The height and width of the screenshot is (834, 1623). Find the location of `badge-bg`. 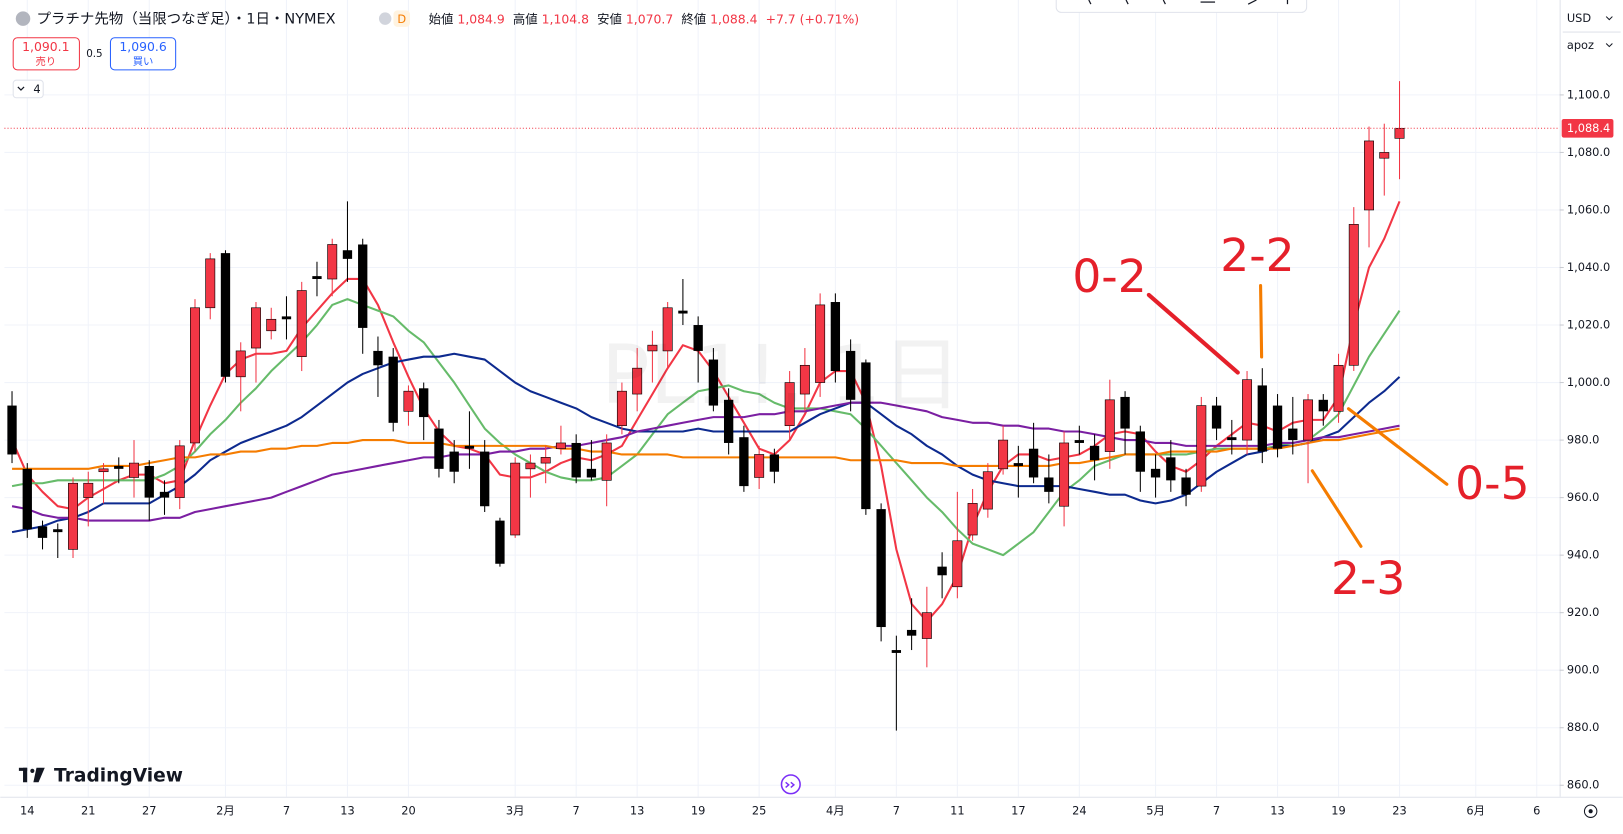

badge-bg is located at coordinates (402, 18).